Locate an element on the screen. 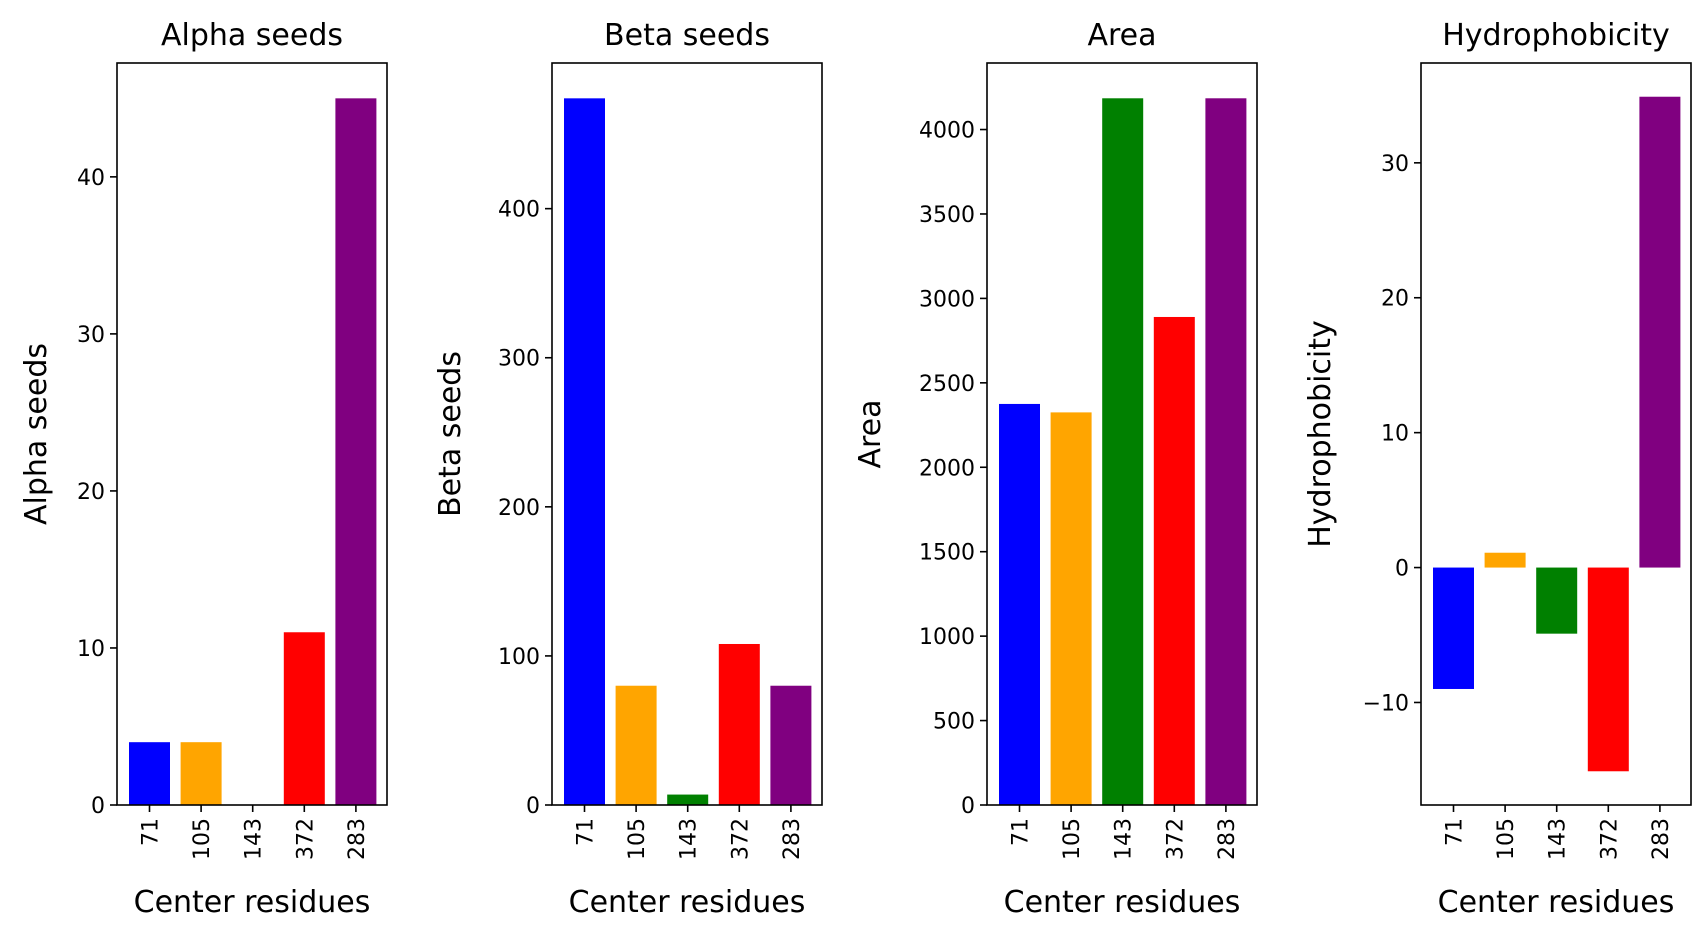  chart-title: Hydrophobicity is located at coordinates (1556, 35).